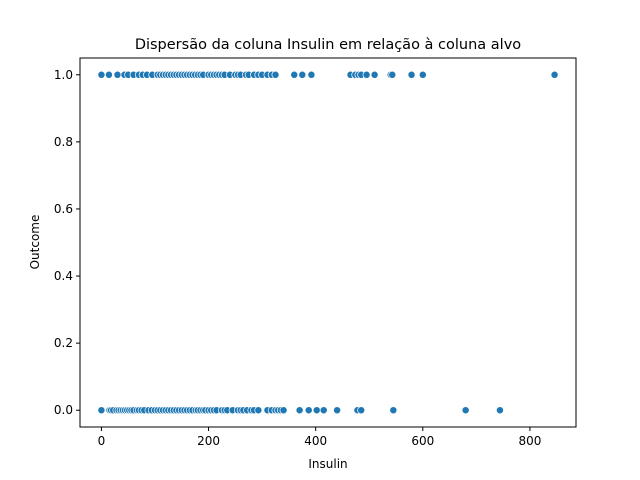  What do you see at coordinates (327, 464) in the screenshot?
I see `x-axis-label: Insulin` at bounding box center [327, 464].